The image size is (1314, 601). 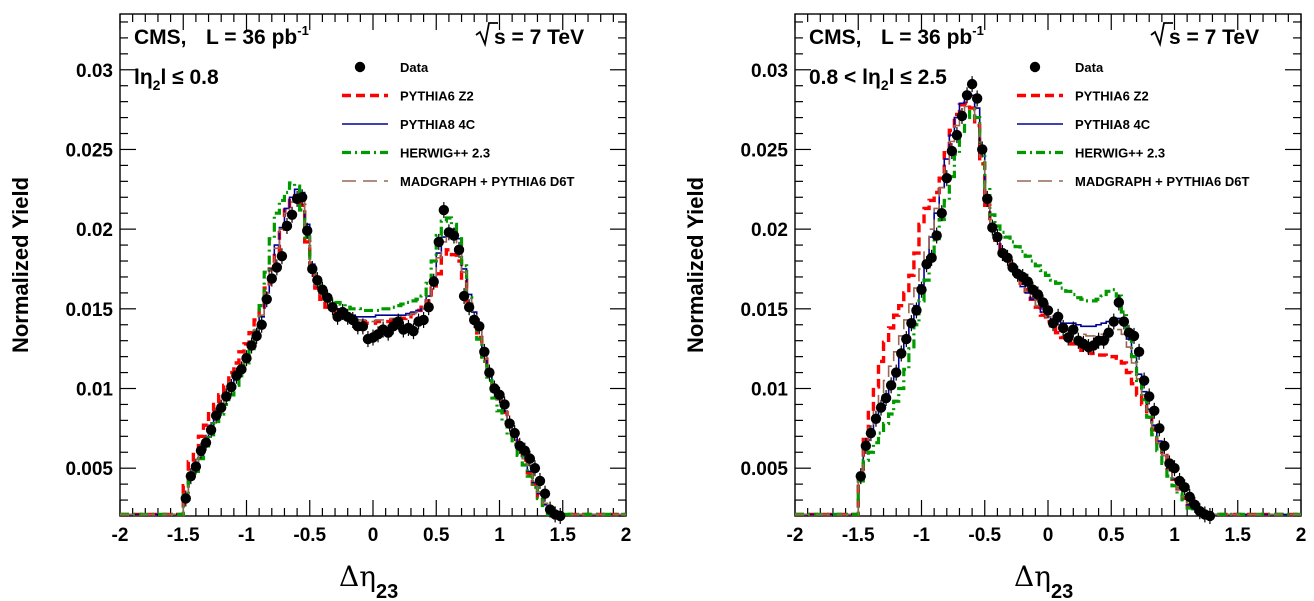 I want to click on y-tick-label: 0.01, so click(x=94, y=390).